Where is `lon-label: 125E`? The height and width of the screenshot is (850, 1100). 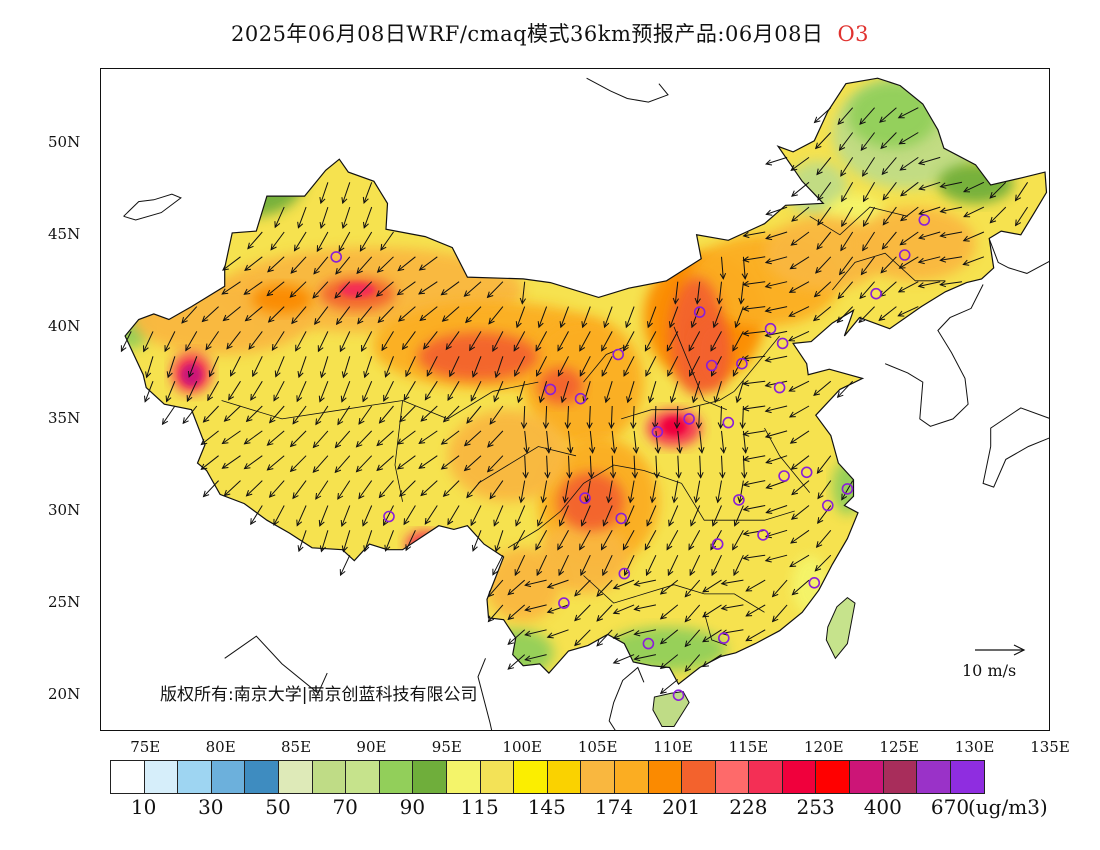 lon-label: 125E is located at coordinates (899, 747).